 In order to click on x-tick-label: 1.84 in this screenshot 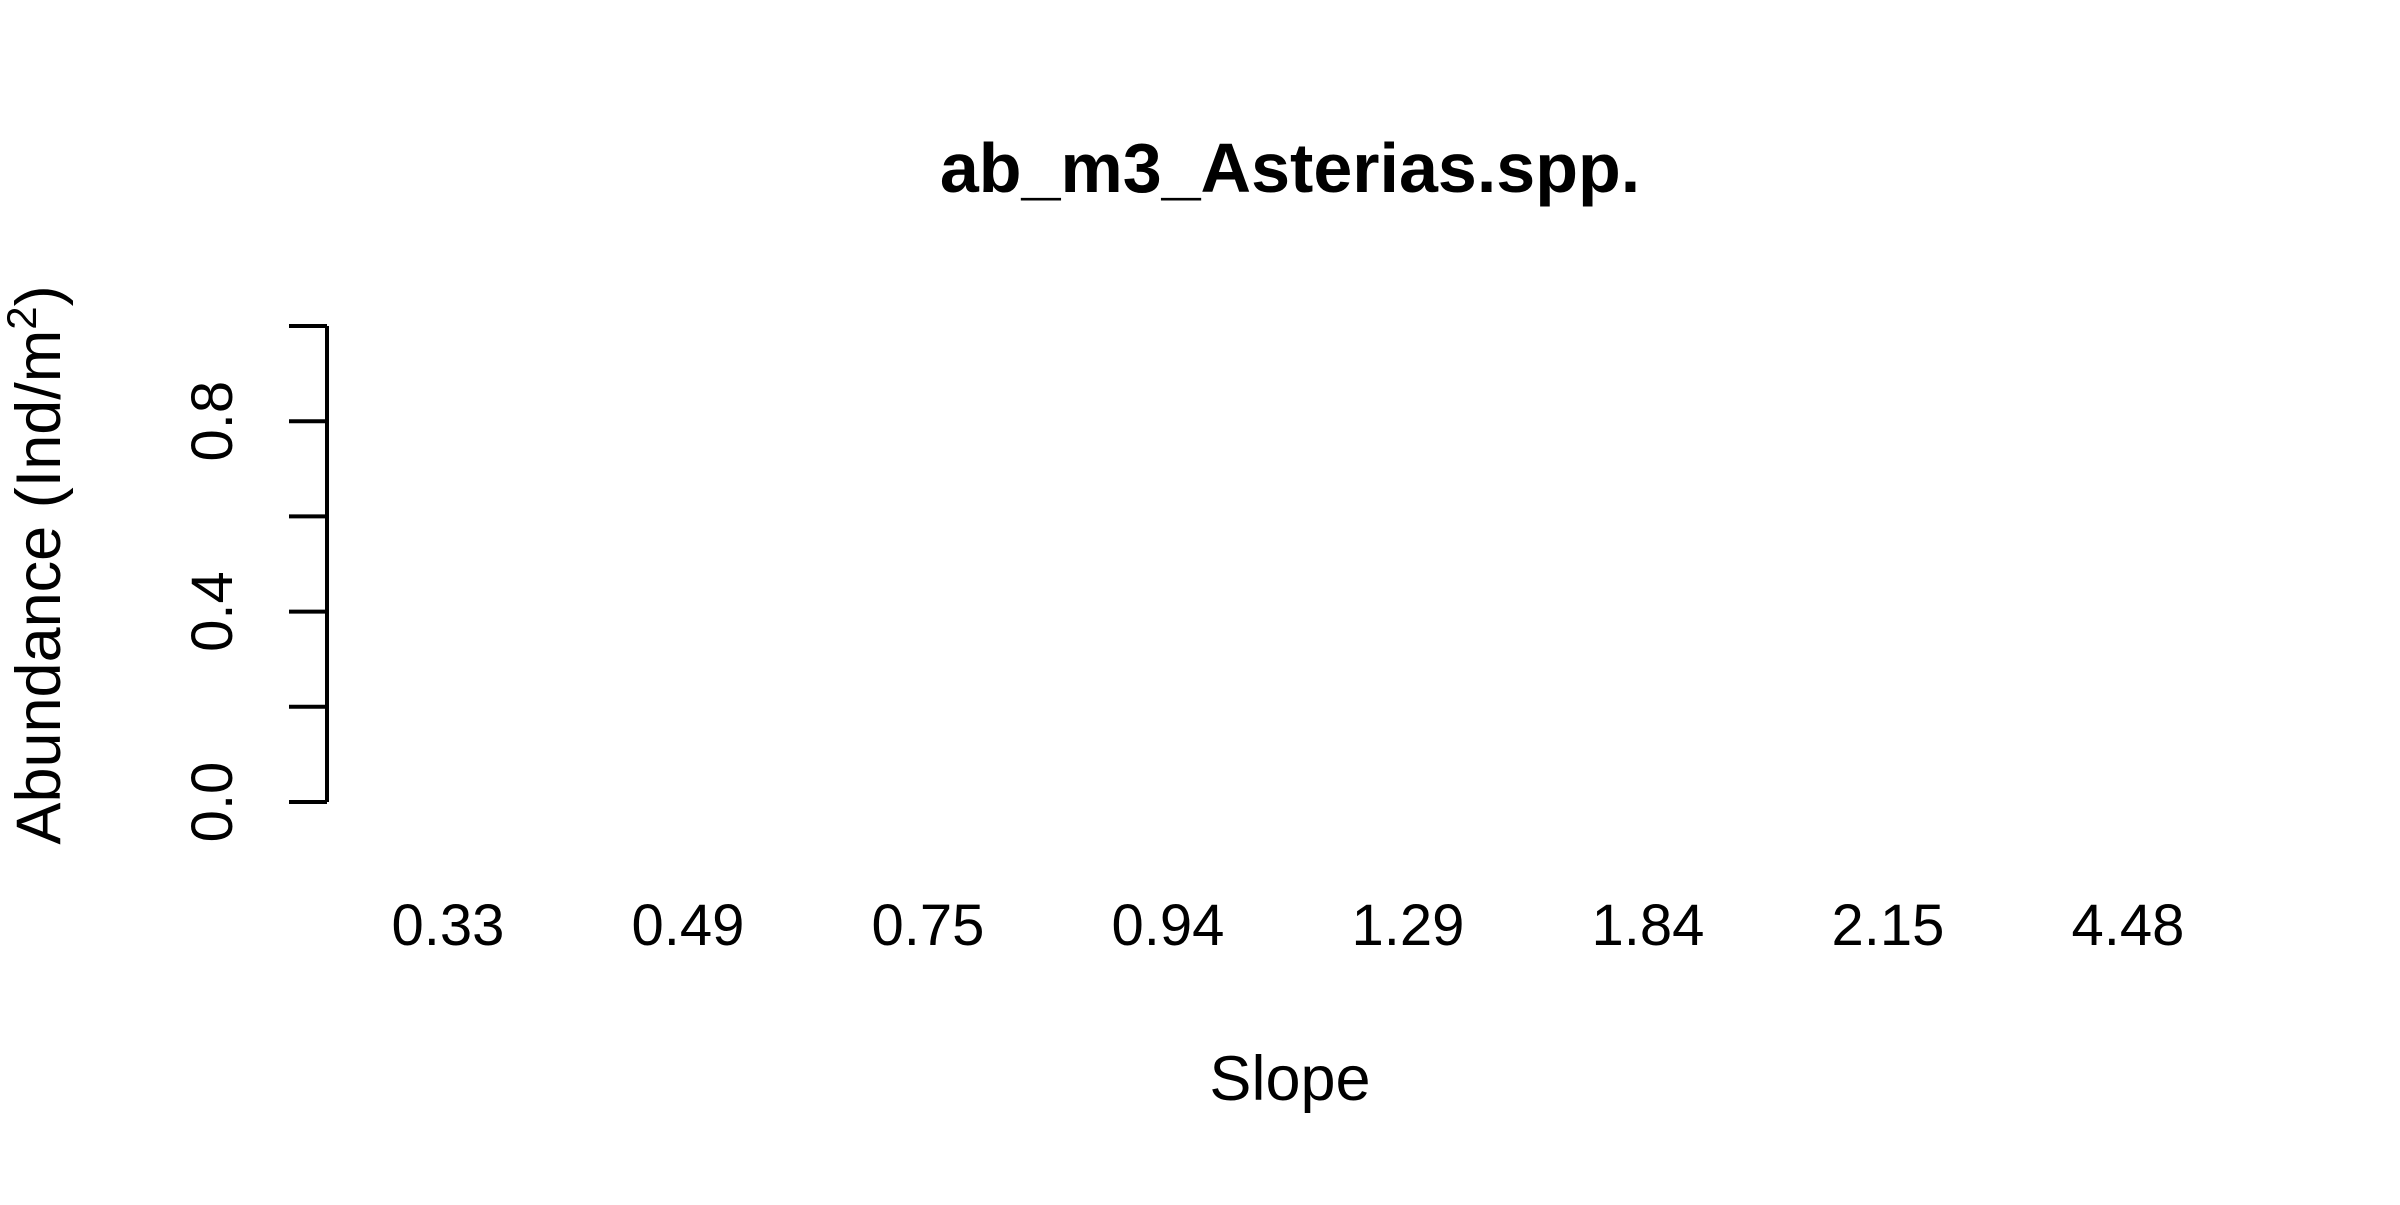, I will do `click(1648, 925)`.